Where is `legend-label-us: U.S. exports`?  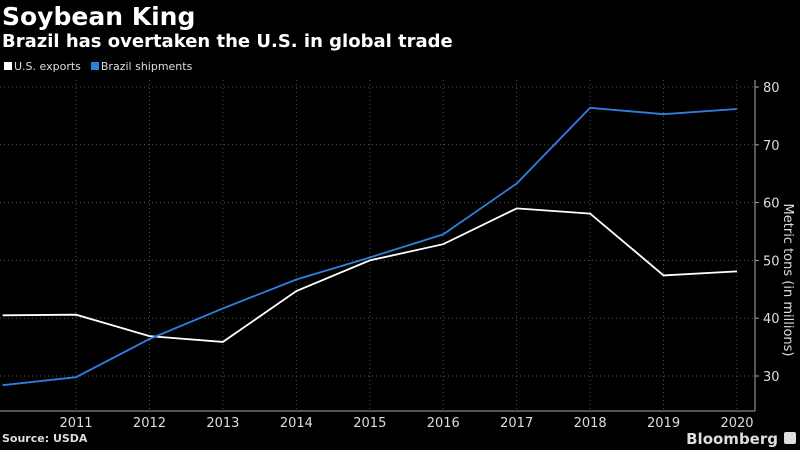 legend-label-us: U.S. exports is located at coordinates (47, 66).